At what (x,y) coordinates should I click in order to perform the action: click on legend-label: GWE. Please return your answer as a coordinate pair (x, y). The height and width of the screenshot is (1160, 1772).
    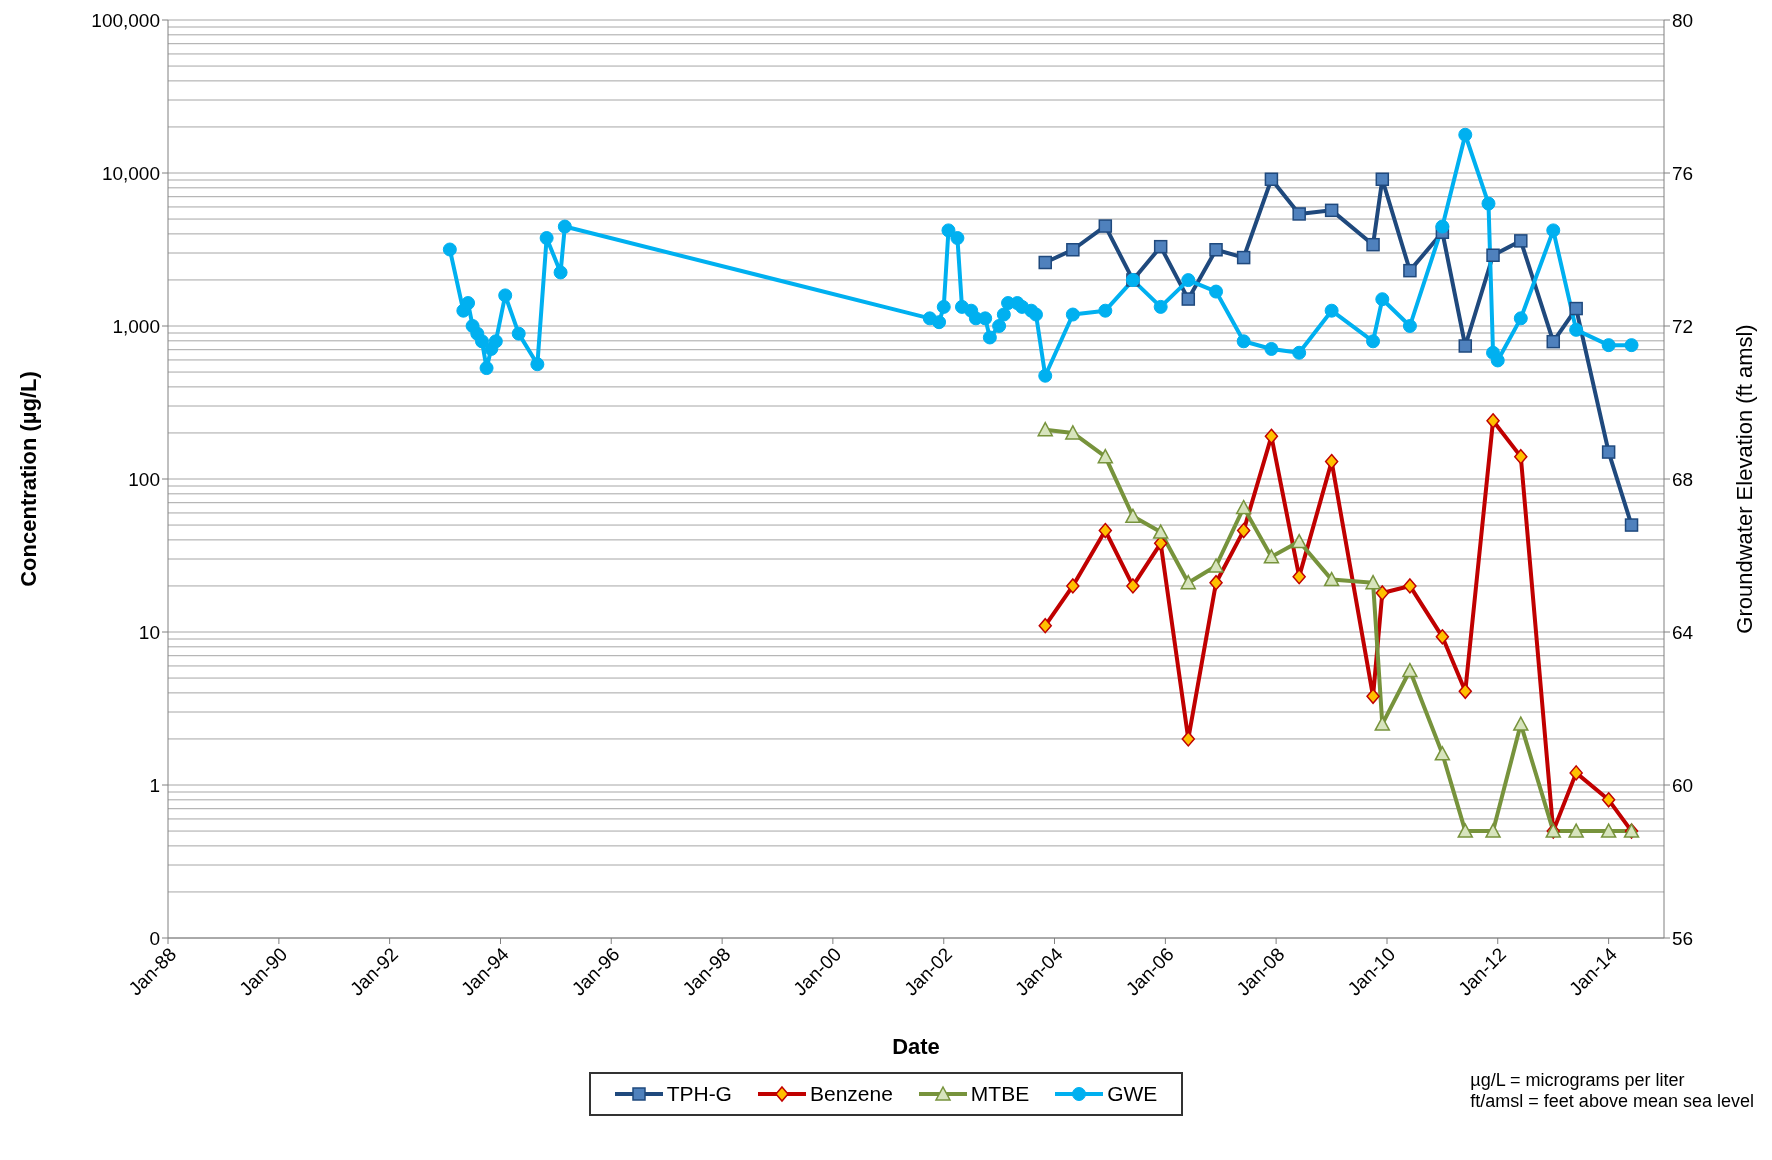
    Looking at the image, I should click on (1132, 1094).